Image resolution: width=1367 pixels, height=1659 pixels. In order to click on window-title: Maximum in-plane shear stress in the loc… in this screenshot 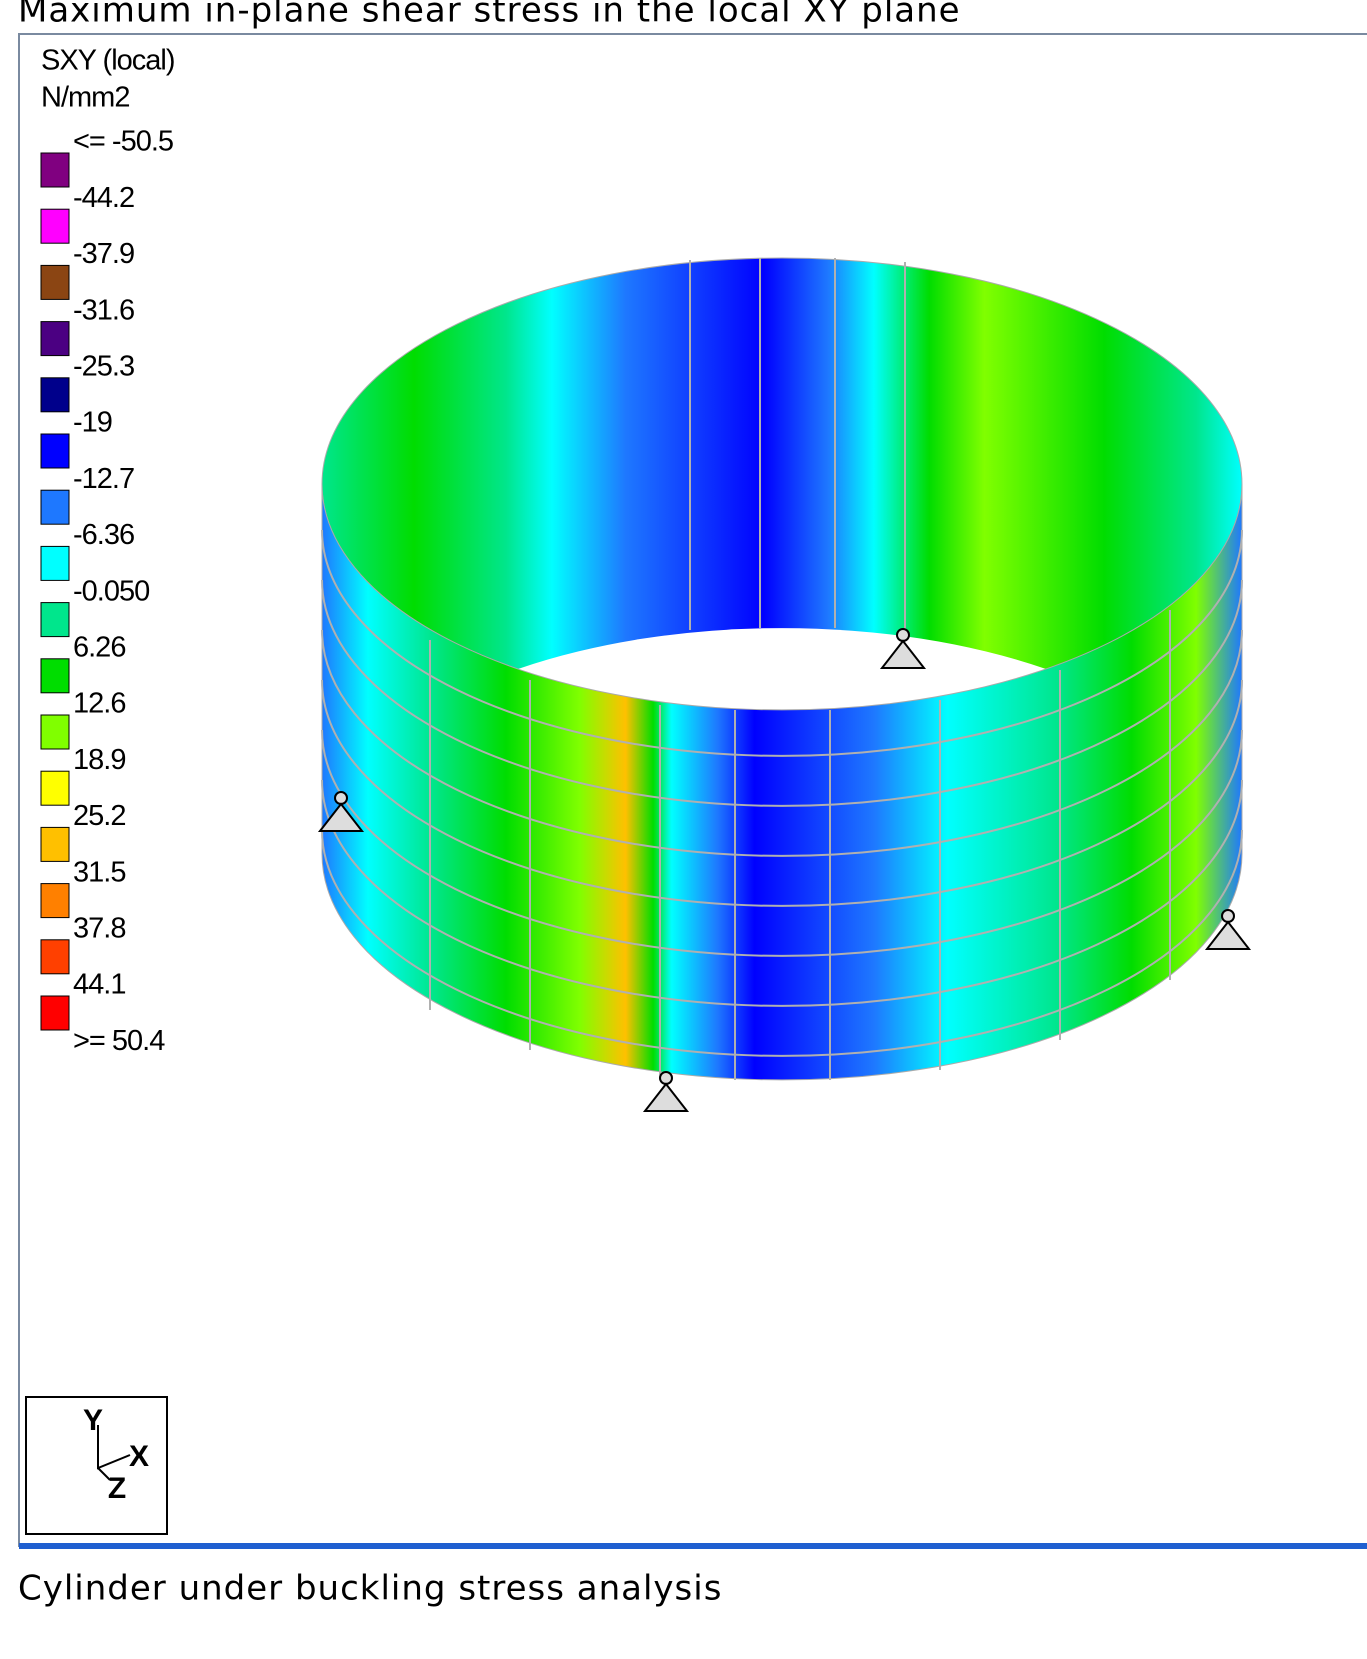, I will do `click(489, 15)`.